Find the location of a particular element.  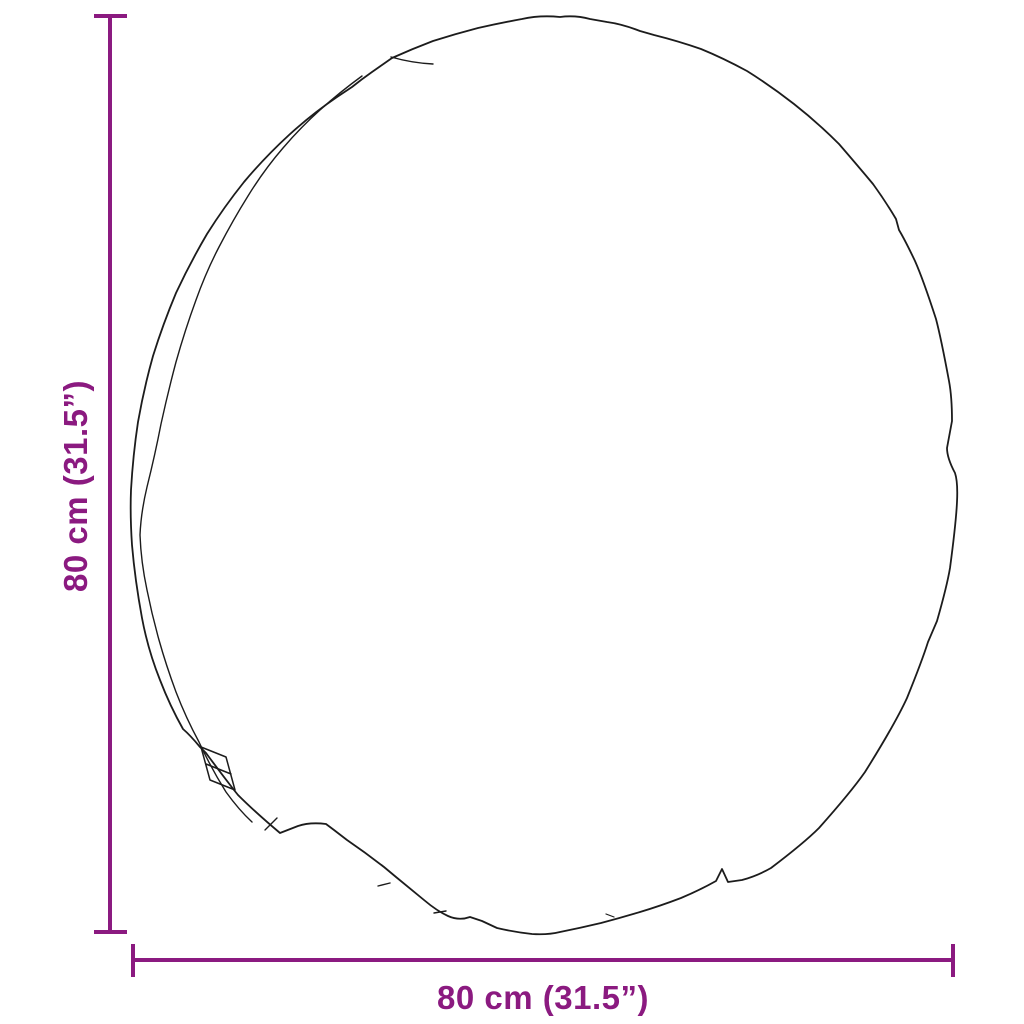

height-dimension-label: 80 cm (31.5”) is located at coordinates (75, 486).